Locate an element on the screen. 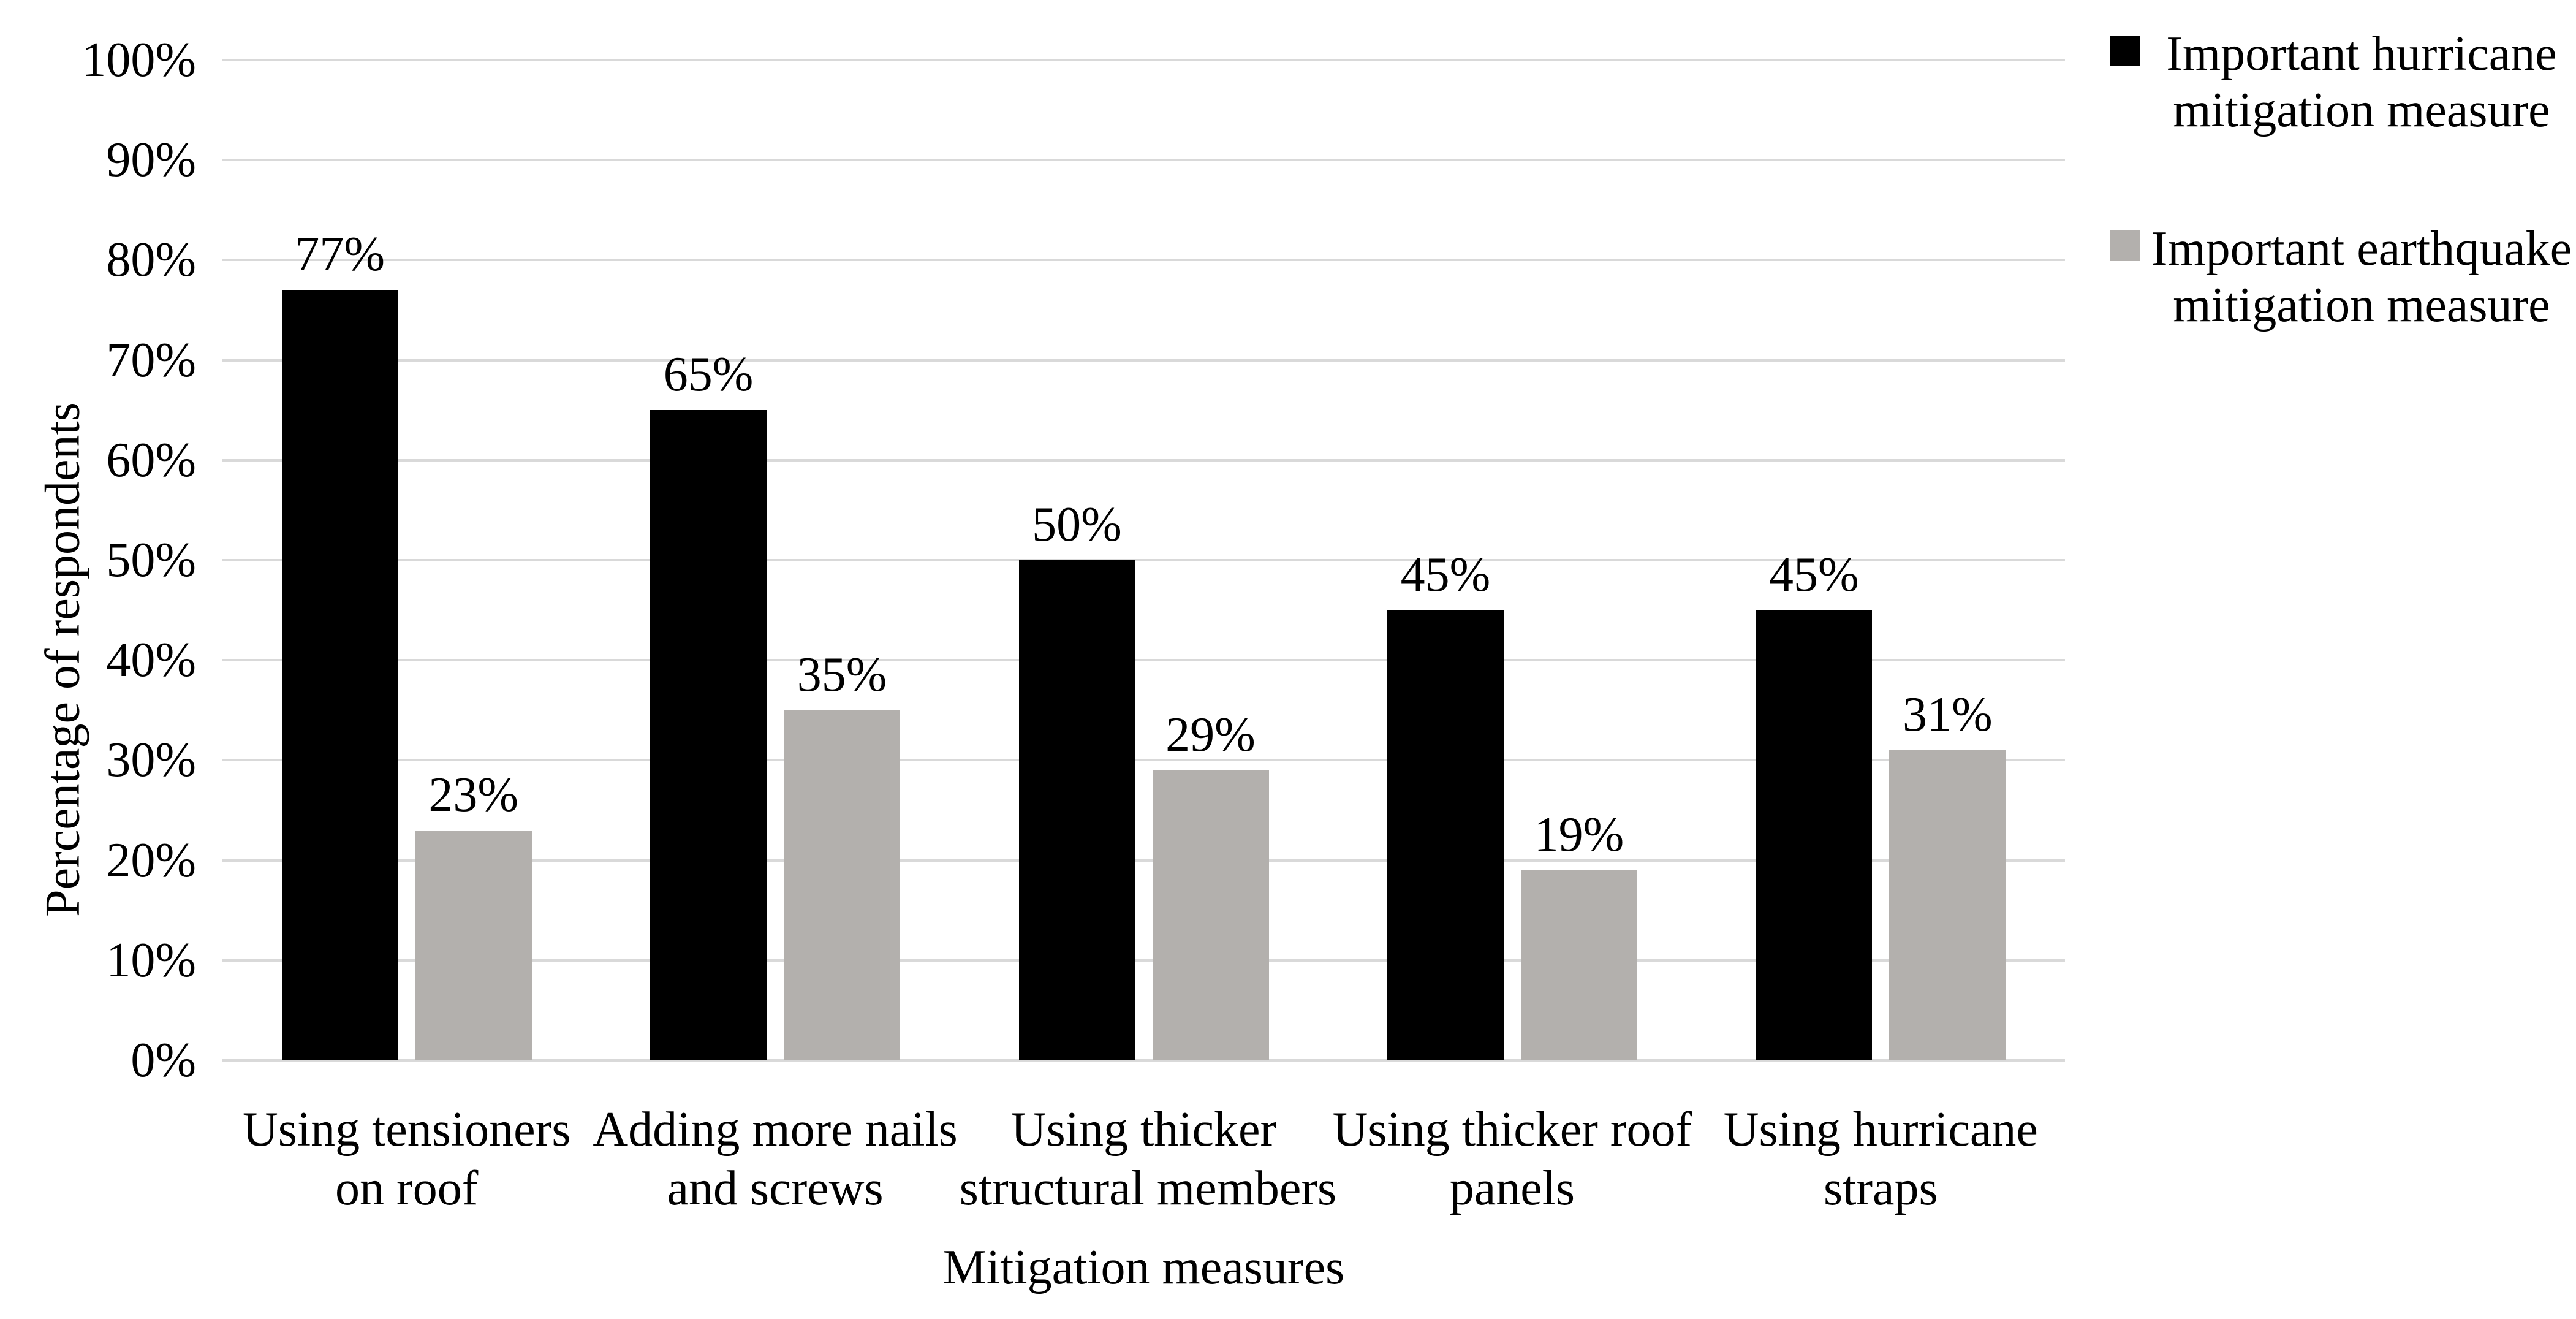 The image size is (2576, 1319). category-label-5: Using hurricane straps is located at coordinates (1880, 1159).